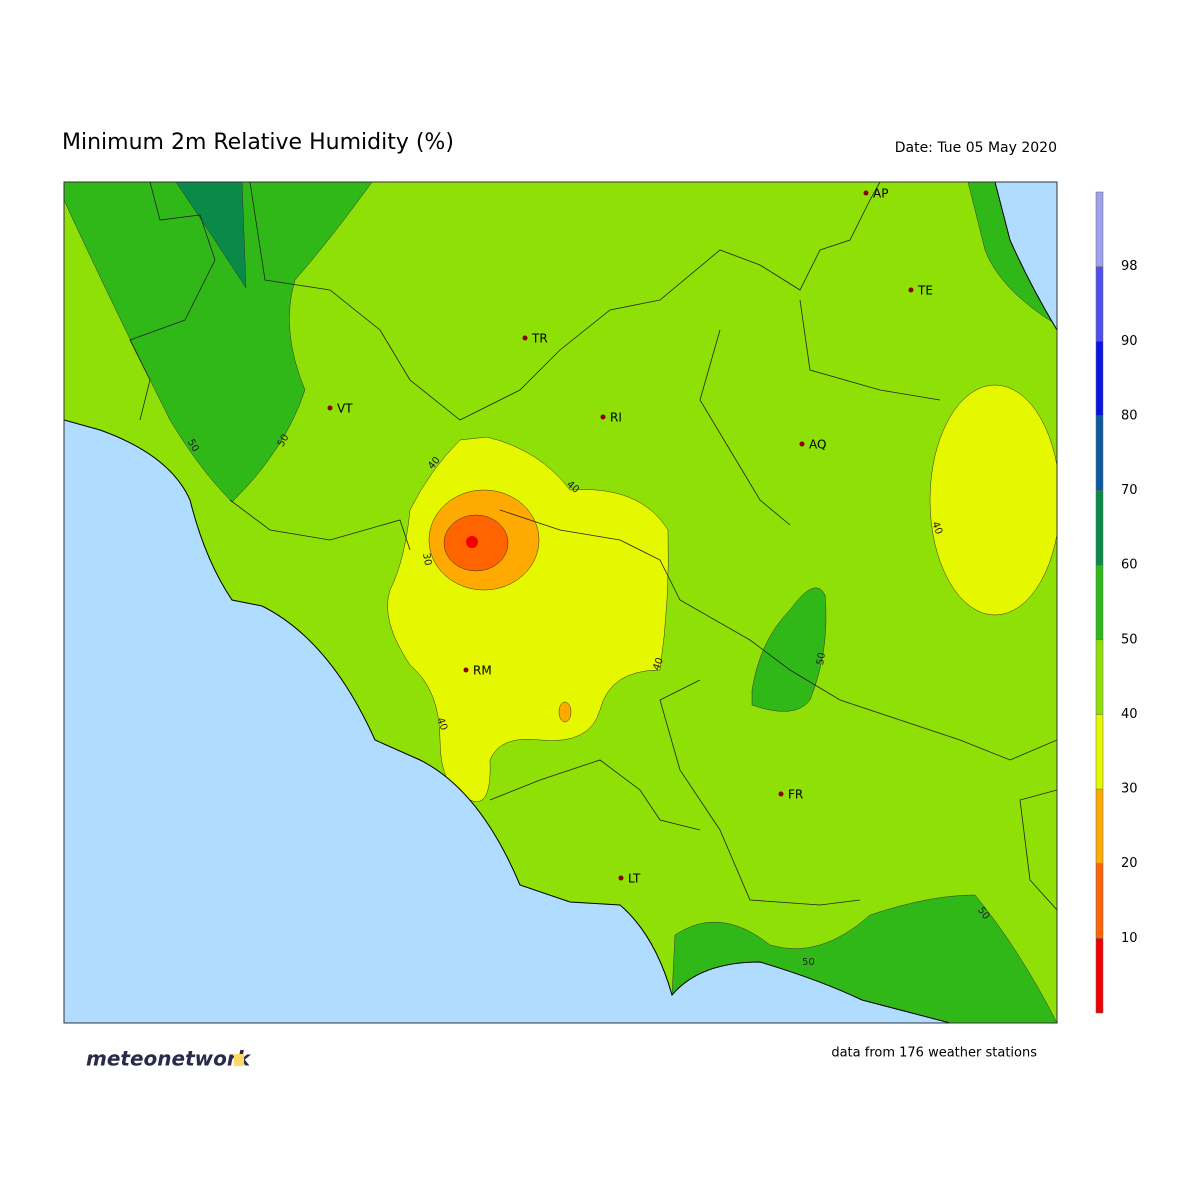  I want to click on logo-mark, so click(239, 1060).